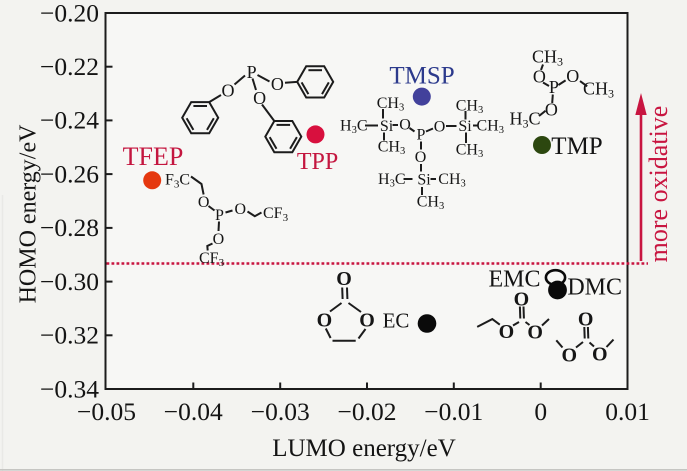 The image size is (687, 471). What do you see at coordinates (594, 288) in the screenshot?
I see `svg-text: DMC` at bounding box center [594, 288].